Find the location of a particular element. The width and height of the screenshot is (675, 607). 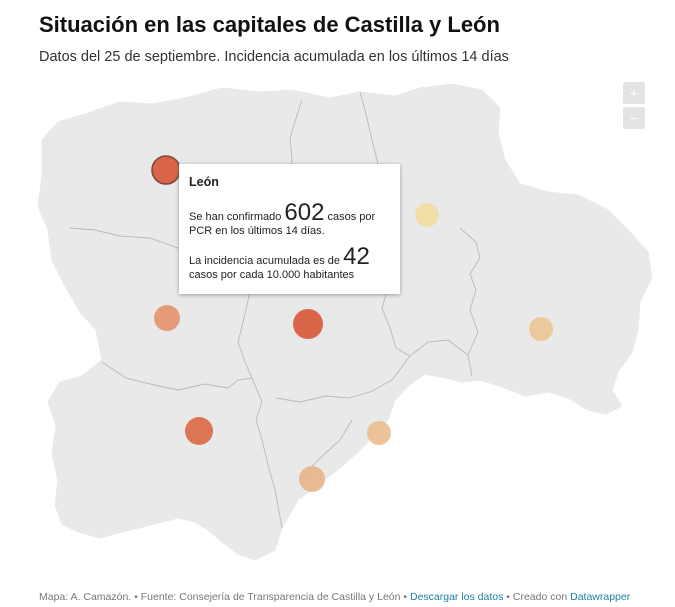

tooltip-city: León is located at coordinates (204, 182).